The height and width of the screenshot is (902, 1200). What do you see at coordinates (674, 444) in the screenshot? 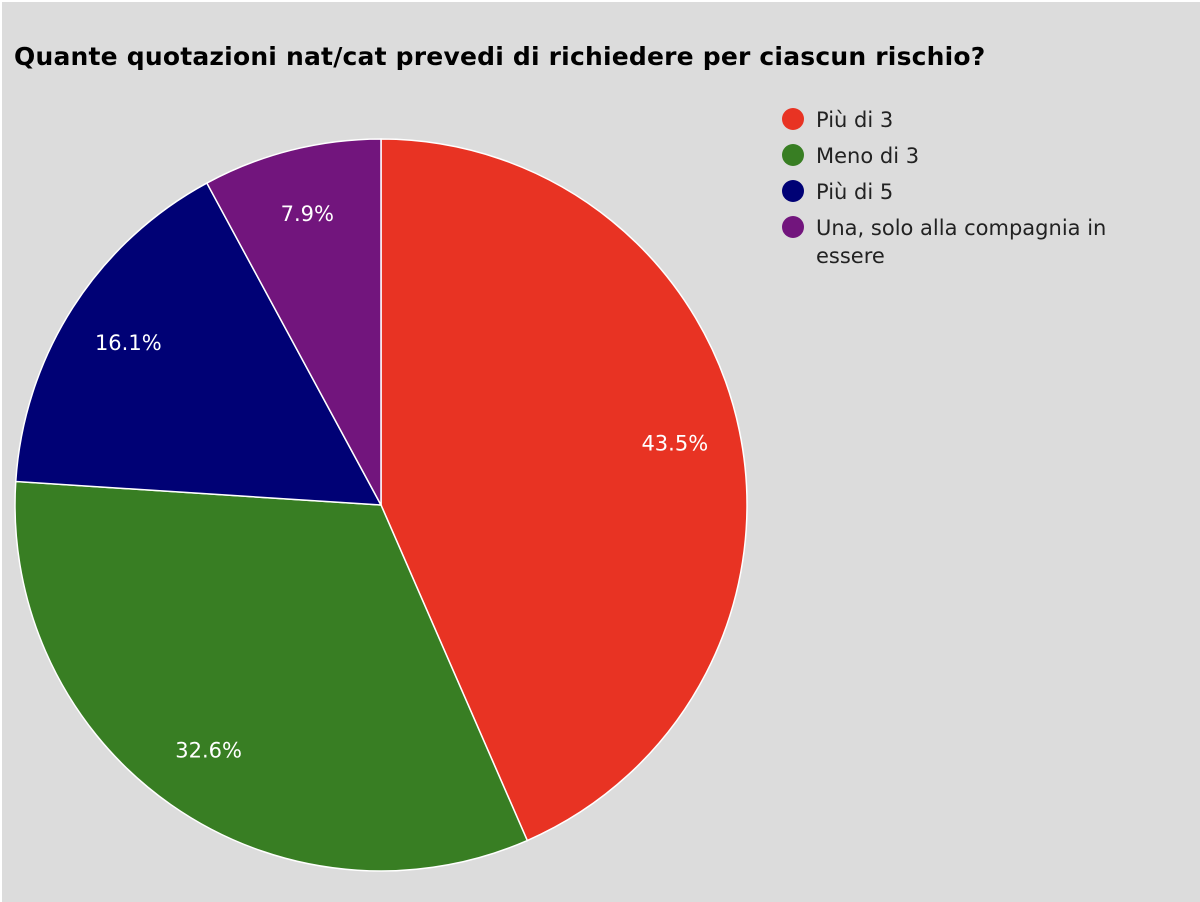
I see `slice-value-label: 43.5%` at bounding box center [674, 444].